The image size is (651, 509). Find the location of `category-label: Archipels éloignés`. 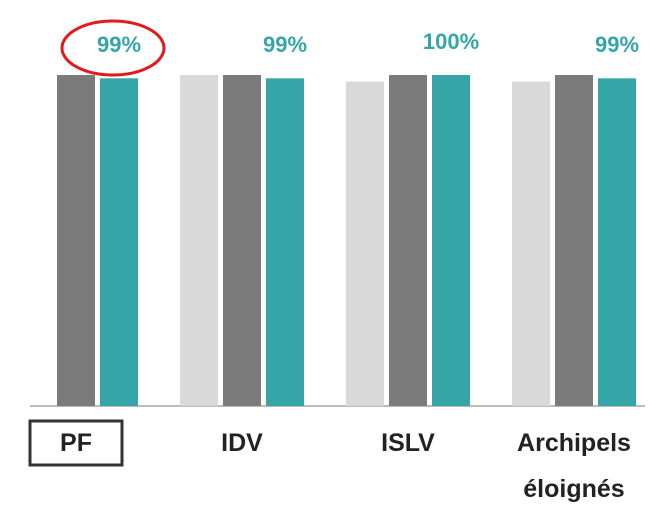

category-label: Archipels éloignés is located at coordinates (574, 466).